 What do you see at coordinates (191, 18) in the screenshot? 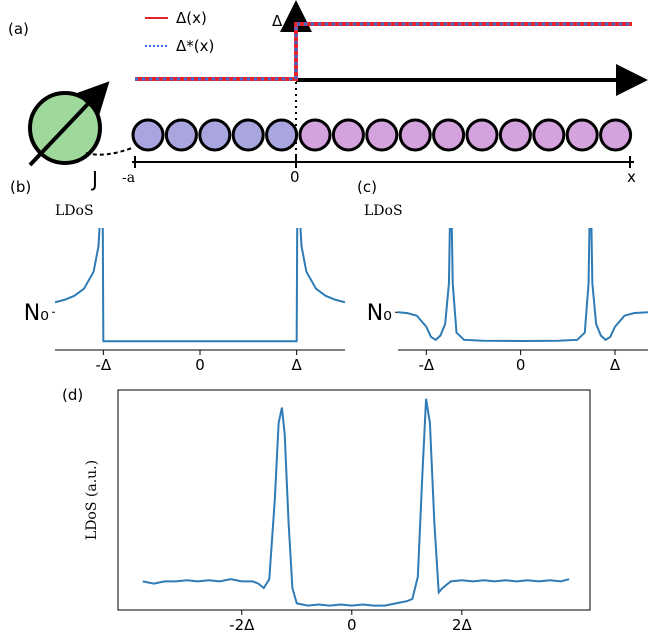
I see `legend-entry: Δ(x)` at bounding box center [191, 18].